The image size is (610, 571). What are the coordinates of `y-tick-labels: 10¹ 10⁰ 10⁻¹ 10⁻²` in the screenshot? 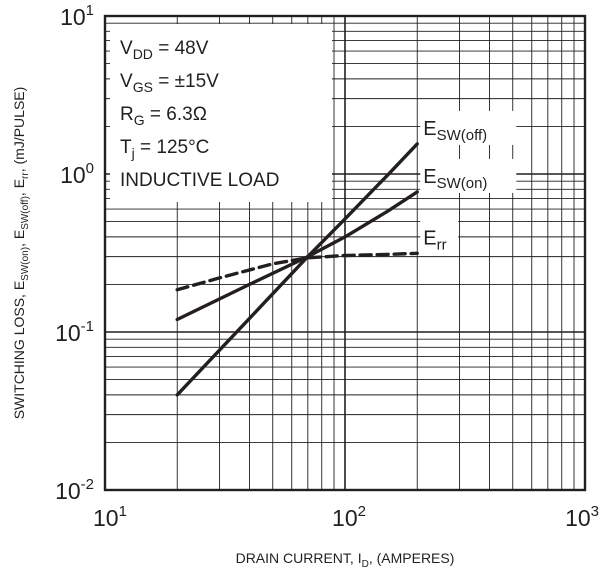 It's located at (74, 253).